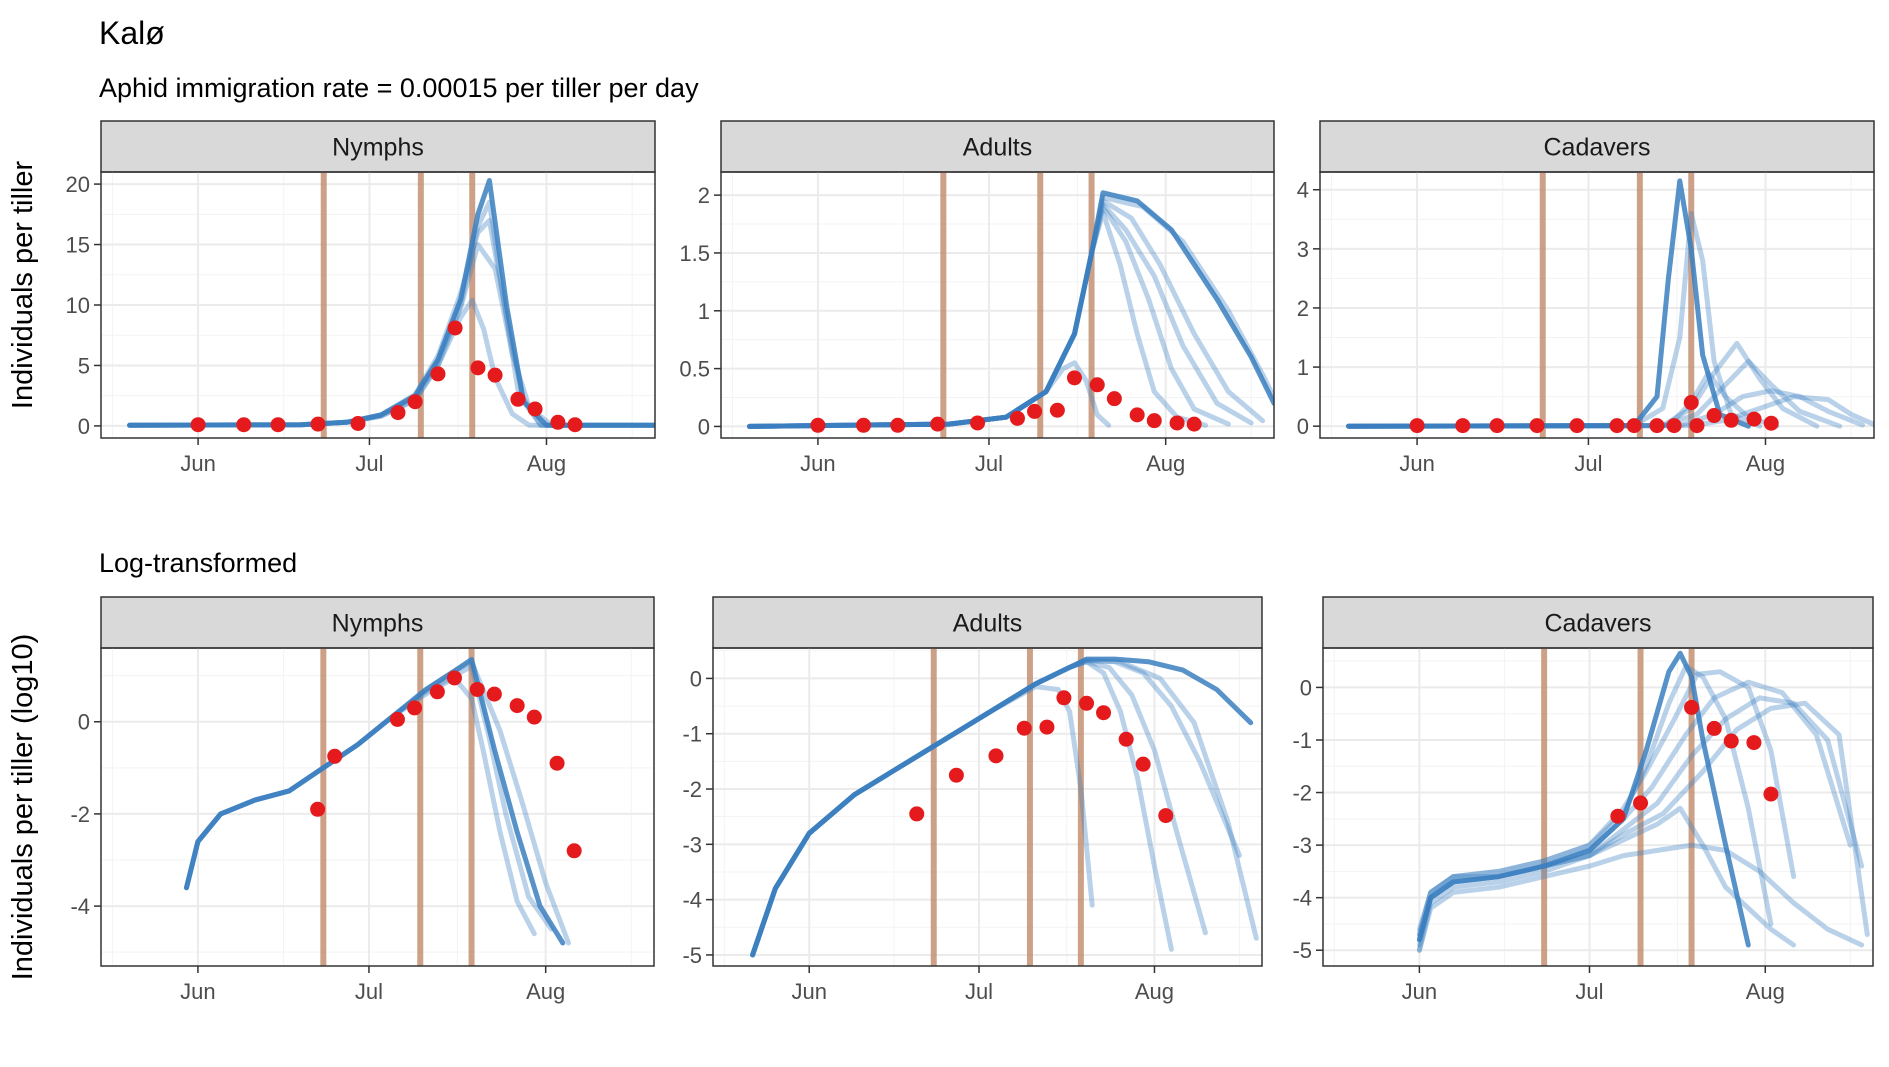 This screenshot has height=1067, width=1889. I want to click on y-tick-label: -1, so click(1302, 740).